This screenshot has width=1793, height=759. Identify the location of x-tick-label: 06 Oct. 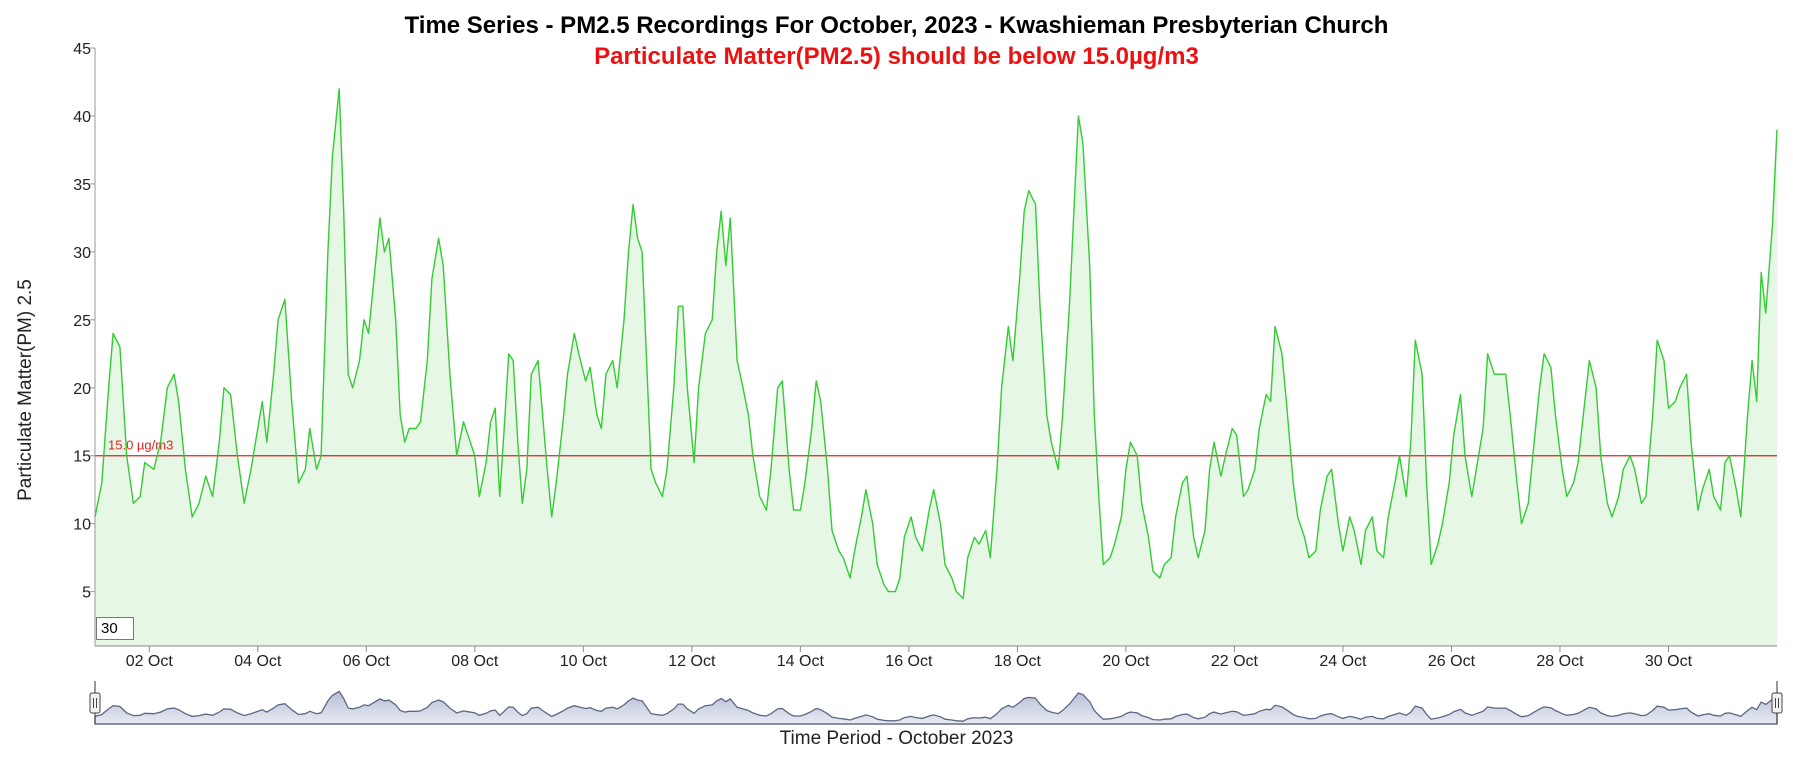
(367, 661).